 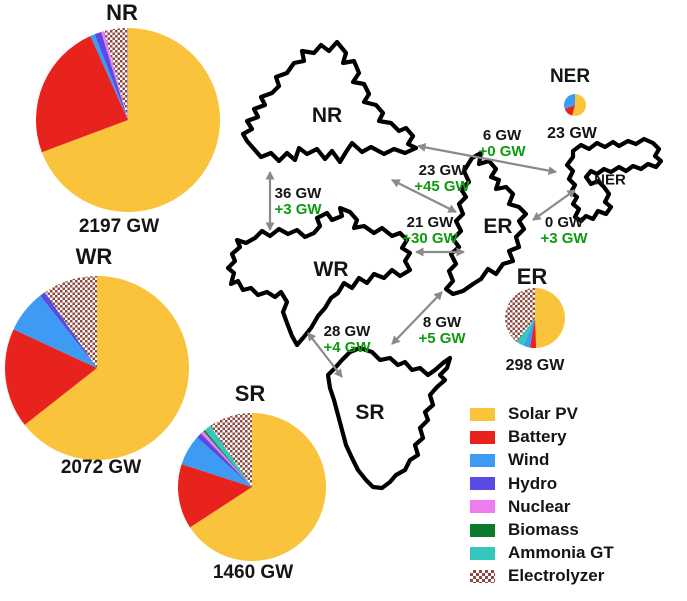 I want to click on pie-er-slice-solar_pv, so click(x=550, y=318).